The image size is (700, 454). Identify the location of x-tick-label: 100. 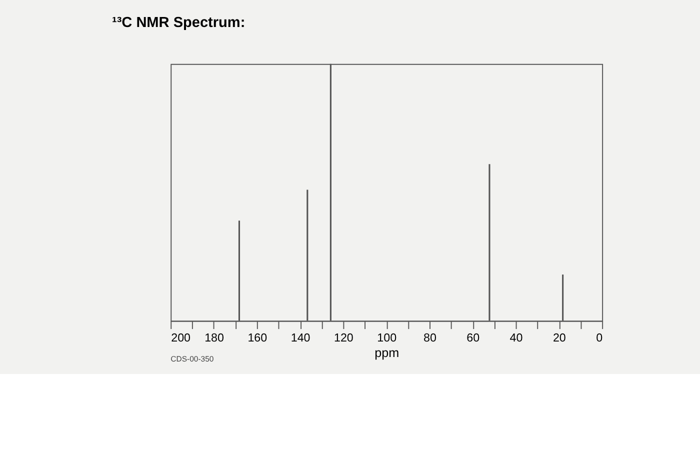
(387, 338).